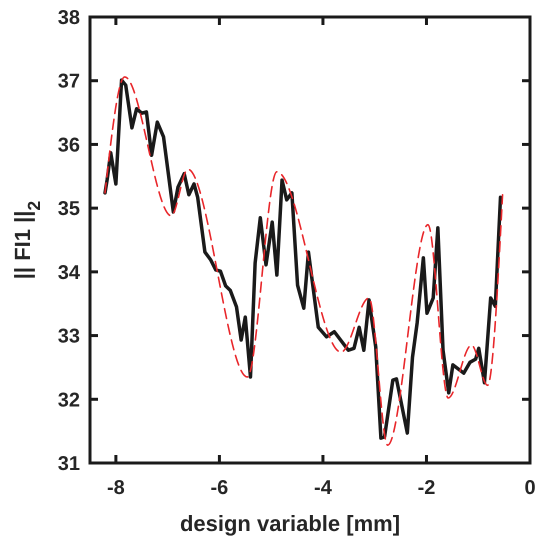 The width and height of the screenshot is (546, 541). Describe the element at coordinates (69, 81) in the screenshot. I see `y-tick-label: 37` at that location.